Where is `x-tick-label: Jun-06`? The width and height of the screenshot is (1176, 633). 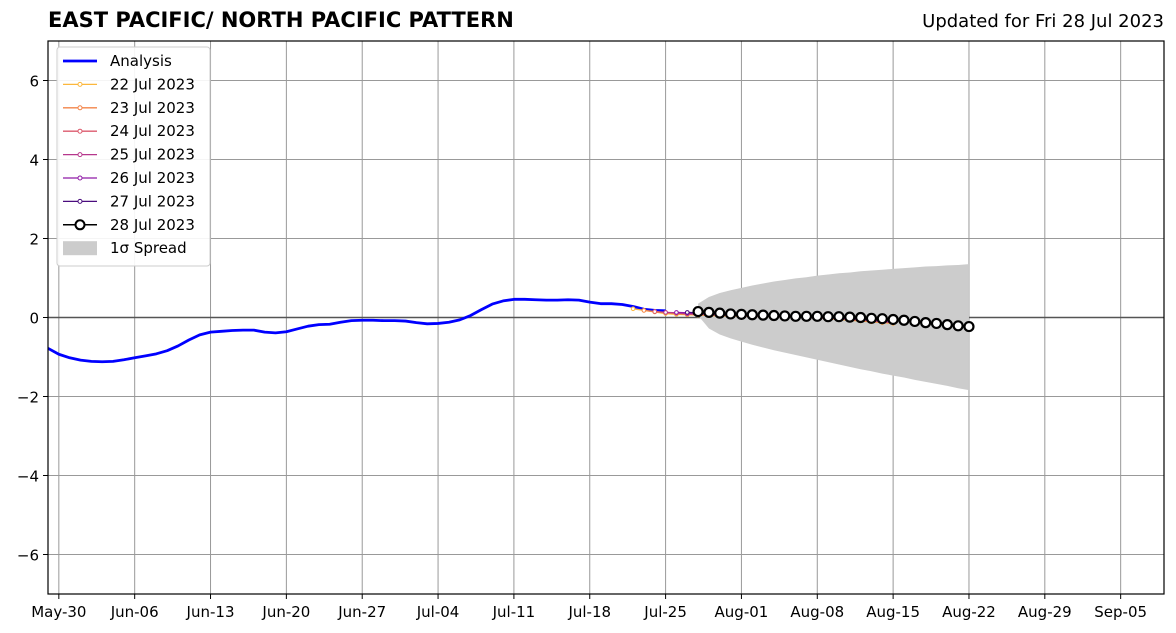 x-tick-label: Jun-06 is located at coordinates (134, 612).